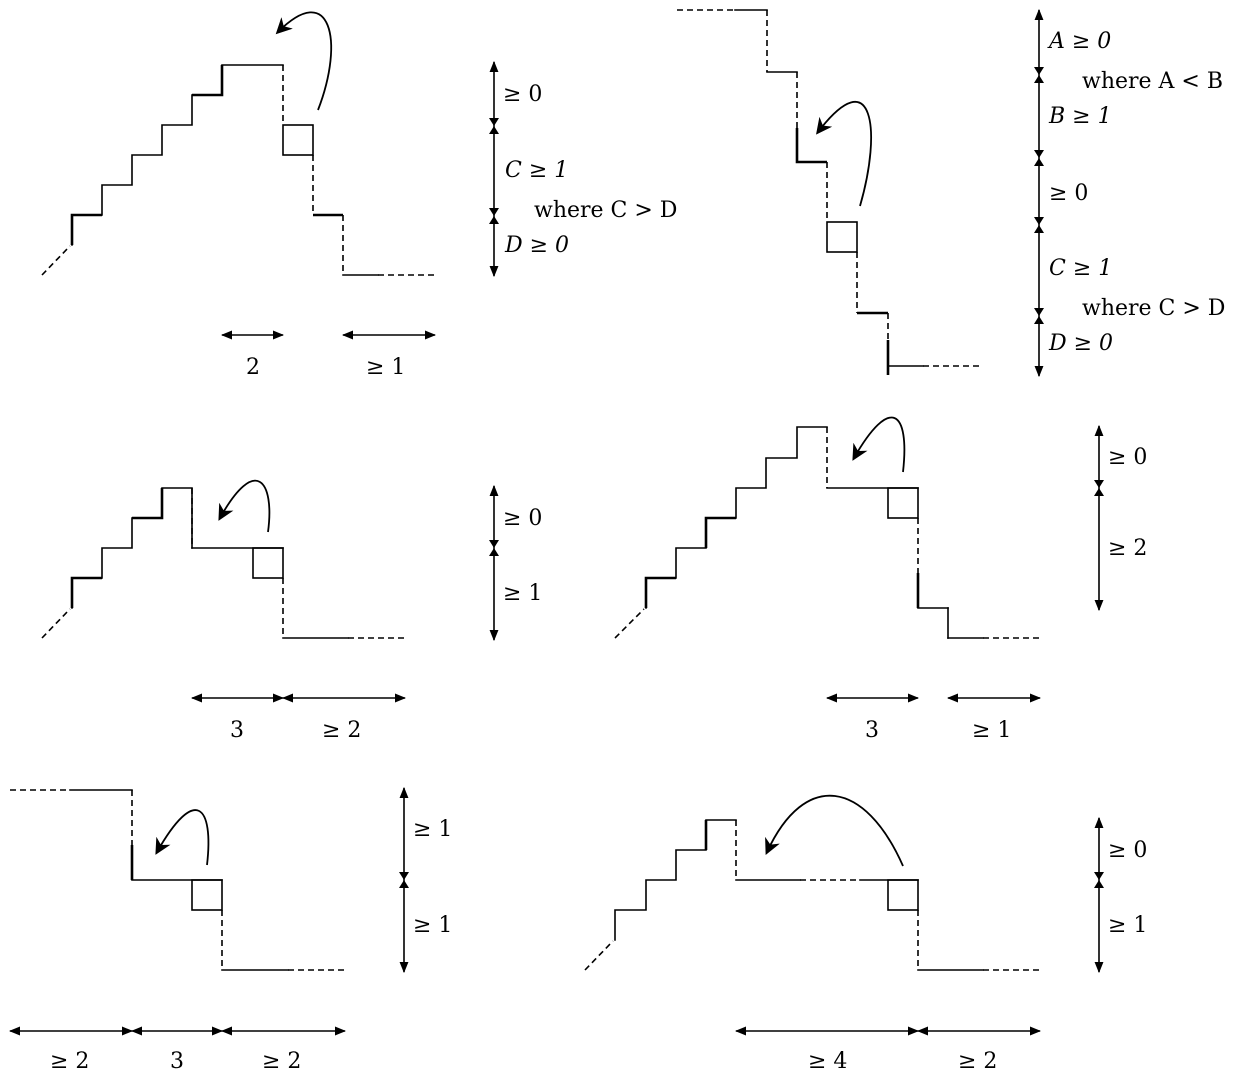  What do you see at coordinates (385, 367) in the screenshot?
I see `tl-hlabel-1: ≥ 1` at bounding box center [385, 367].